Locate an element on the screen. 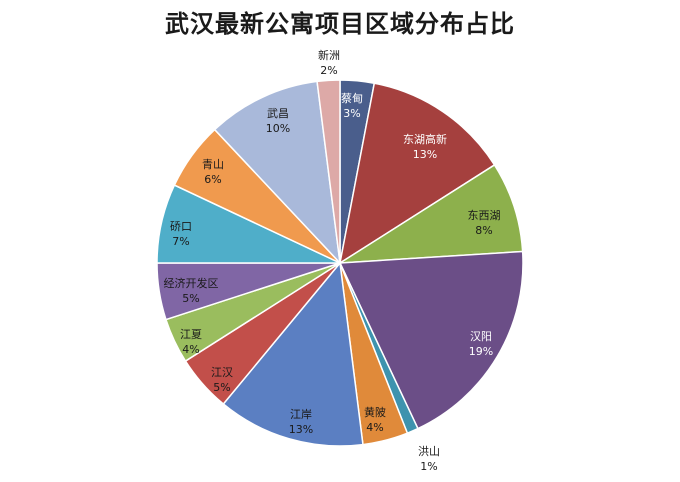 The width and height of the screenshot is (680, 482). slice-percent-label: 8% is located at coordinates (483, 230).